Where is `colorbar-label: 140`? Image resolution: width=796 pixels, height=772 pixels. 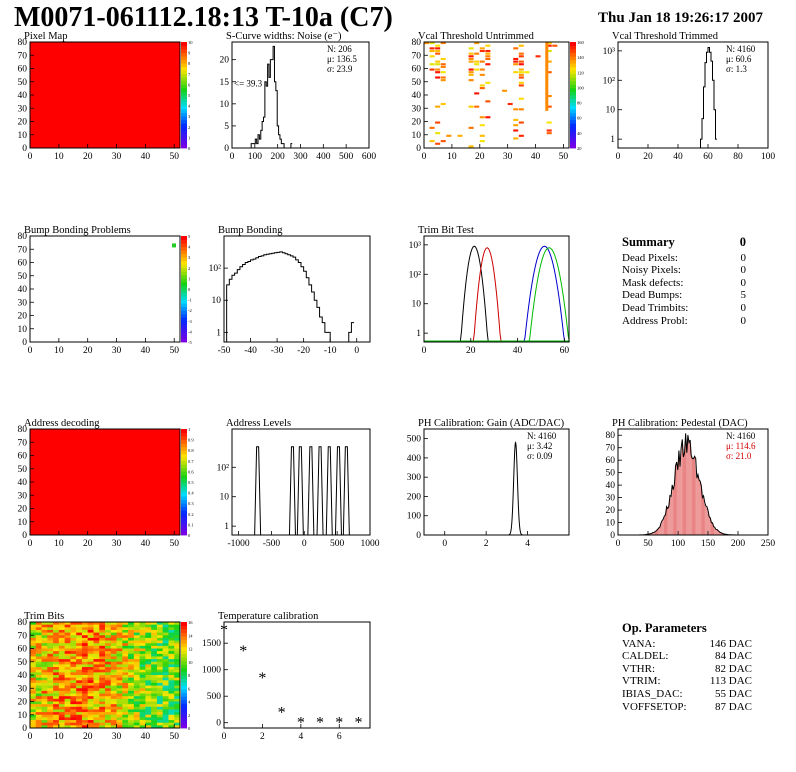
colorbar-label: 140 is located at coordinates (581, 57).